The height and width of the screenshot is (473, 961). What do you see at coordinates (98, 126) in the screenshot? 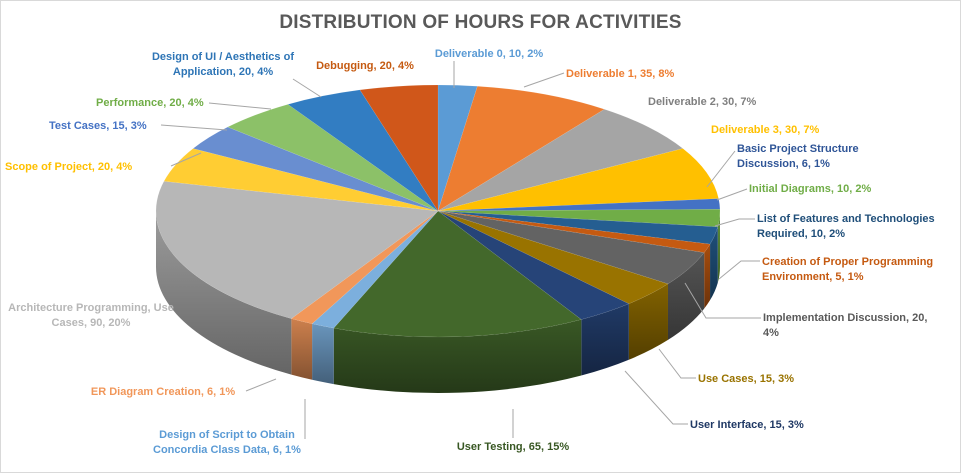
I see `data-label-test-cases: Test Cases, 15, 3%` at bounding box center [98, 126].